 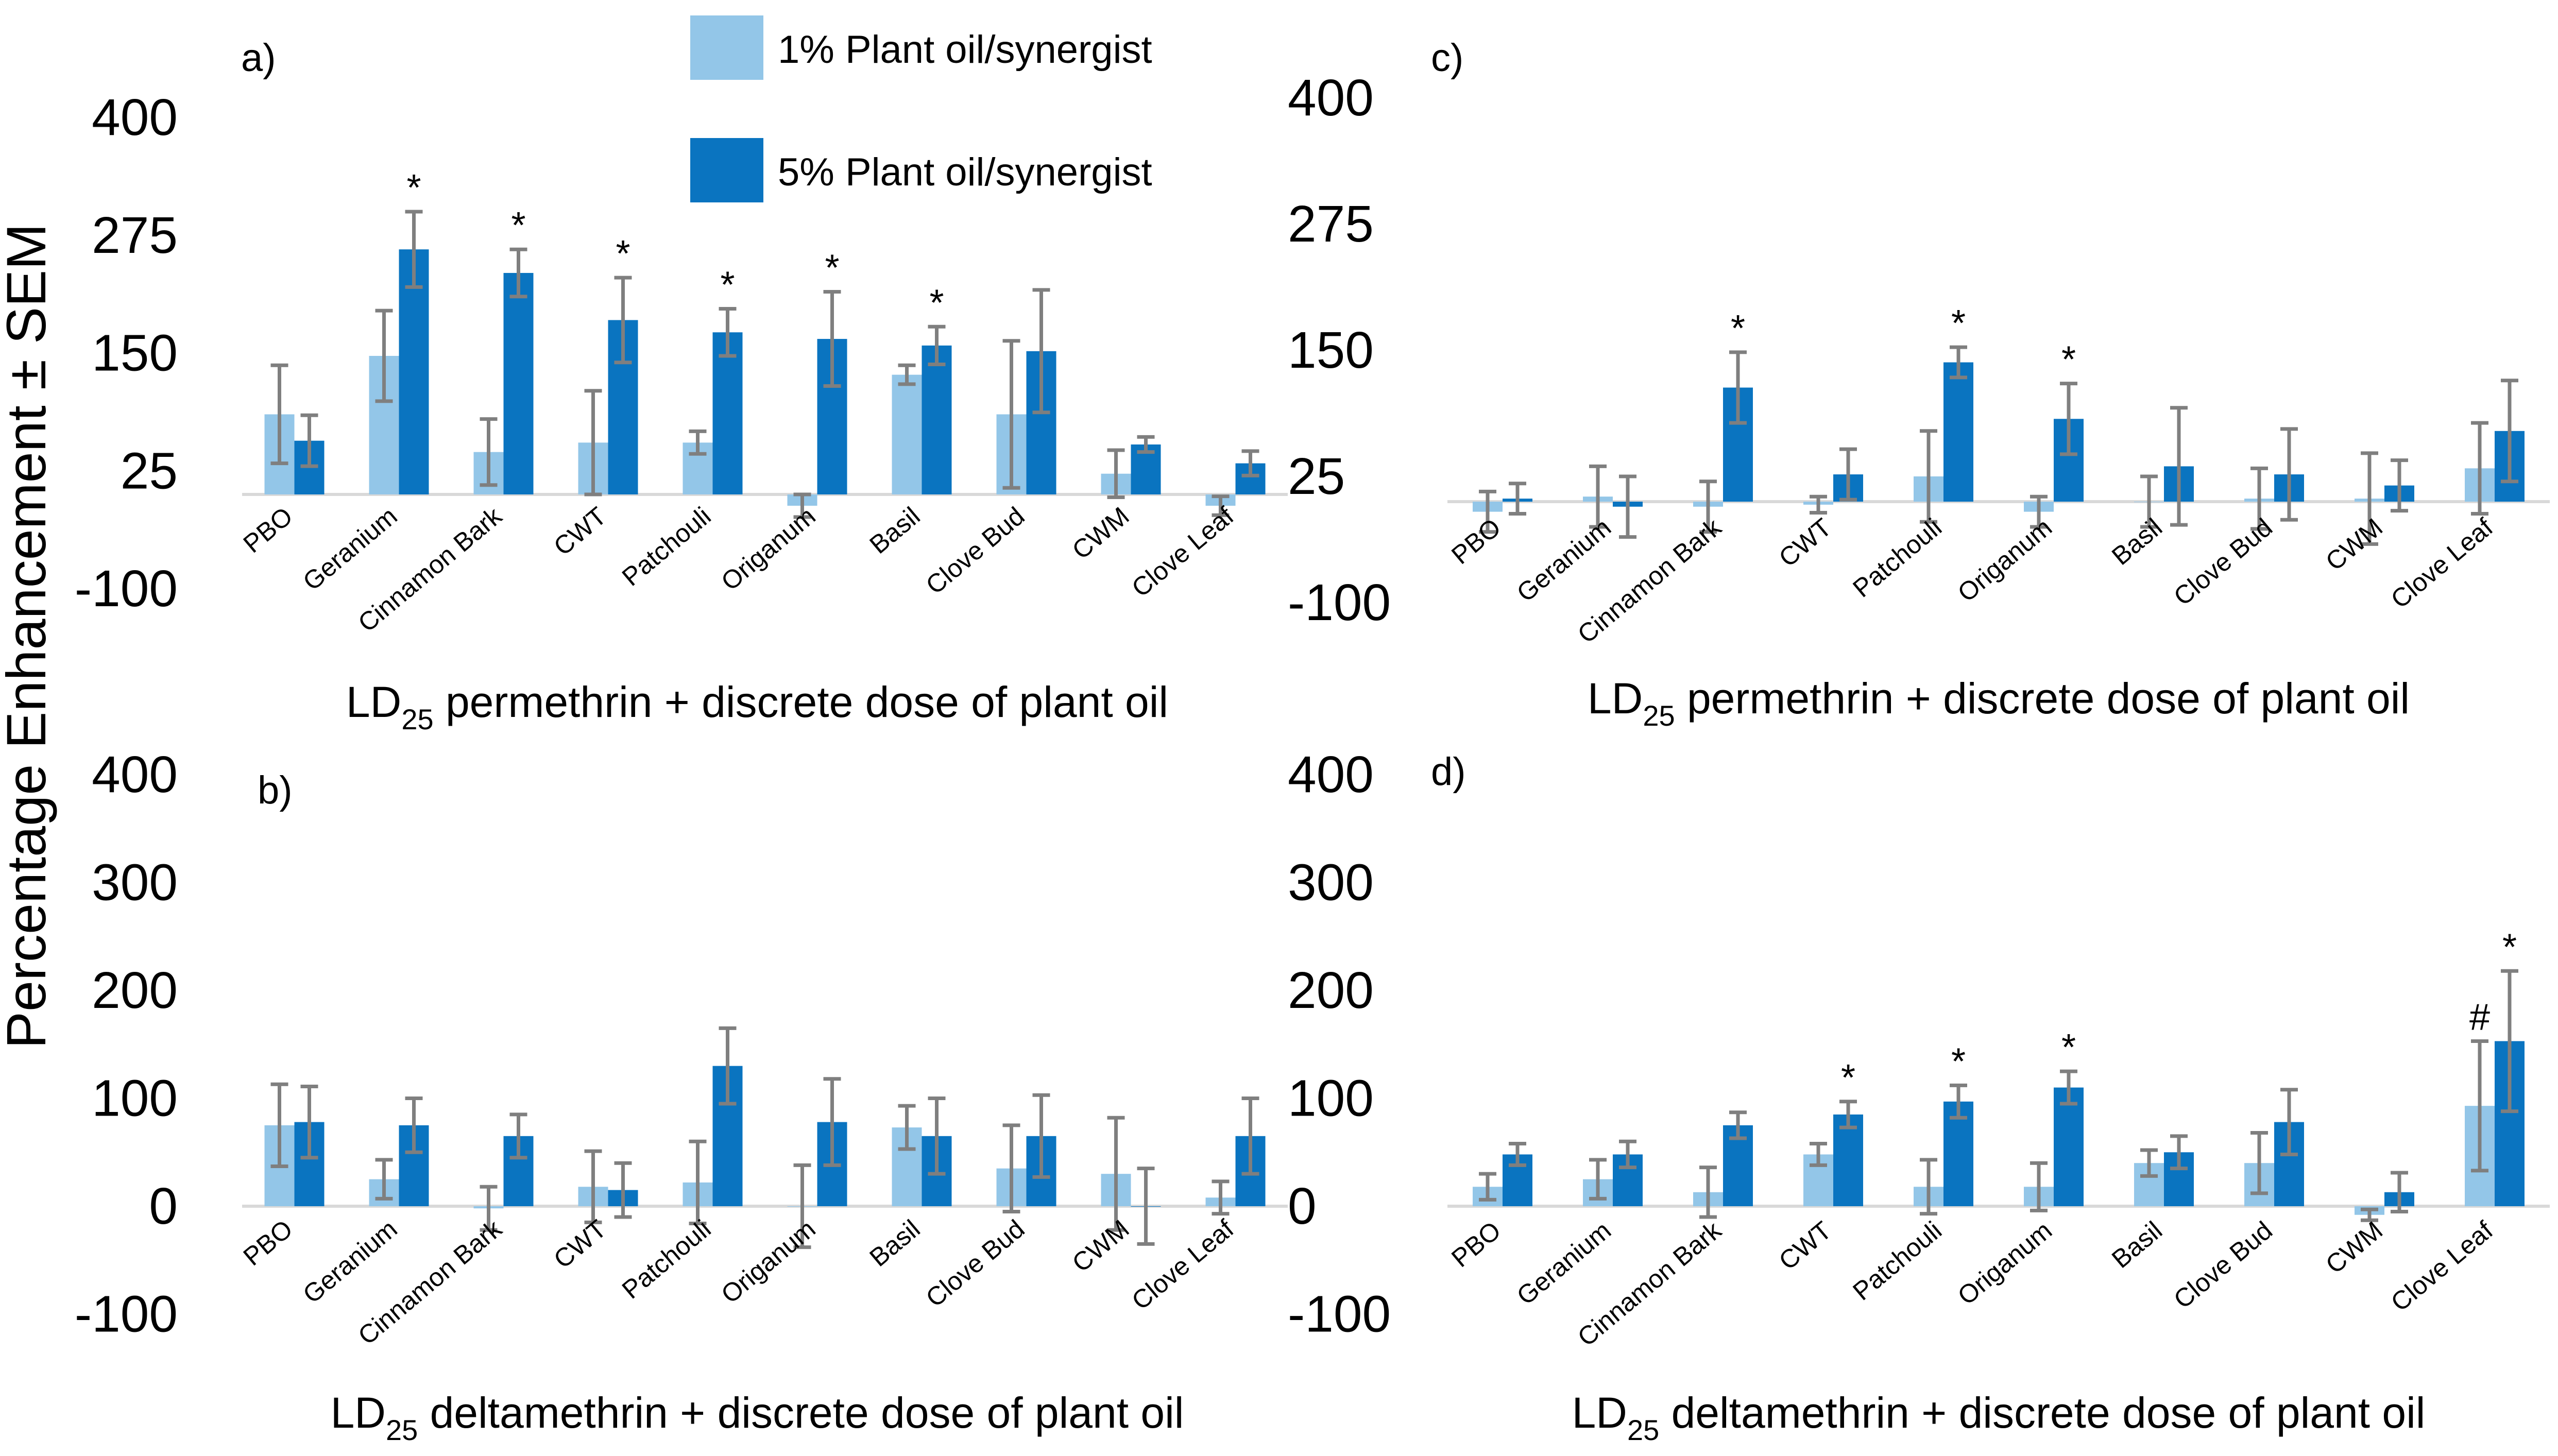 I want to click on y-tick-label: 100, so click(x=135, y=1098).